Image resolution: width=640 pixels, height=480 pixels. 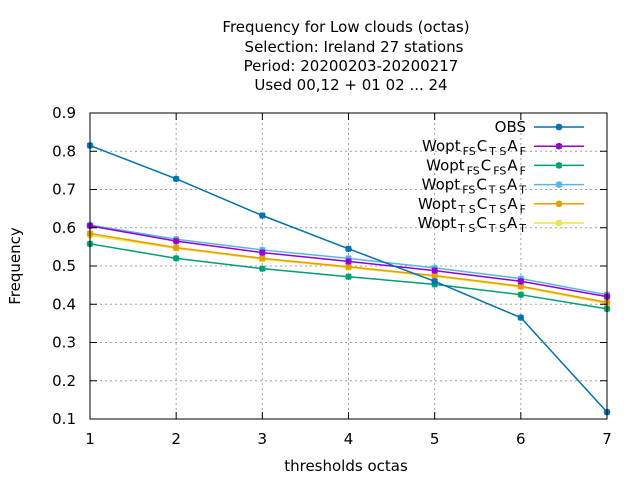 What do you see at coordinates (351, 66) in the screenshot?
I see `title-line-3: Period: 20200203-20200217` at bounding box center [351, 66].